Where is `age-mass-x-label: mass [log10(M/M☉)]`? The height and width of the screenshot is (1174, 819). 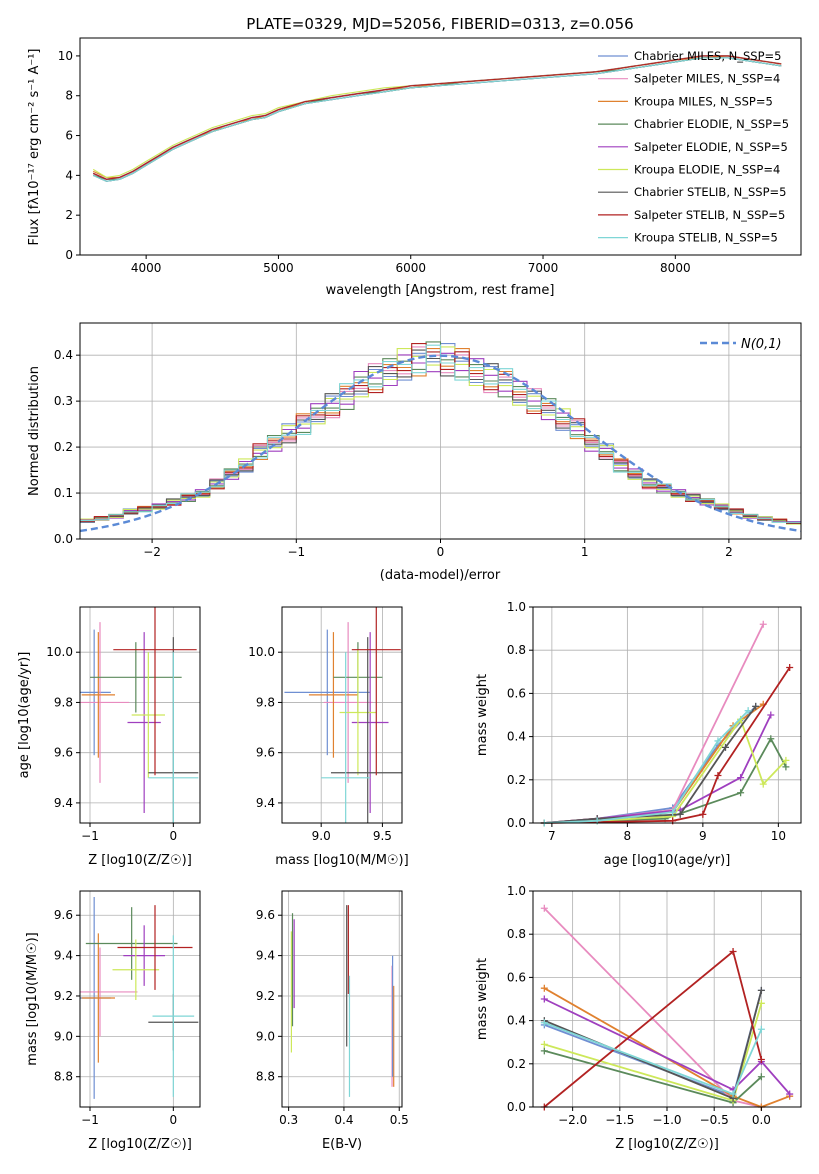 age-mass-x-label: mass [log10(M/M☉)] is located at coordinates (341, 860).